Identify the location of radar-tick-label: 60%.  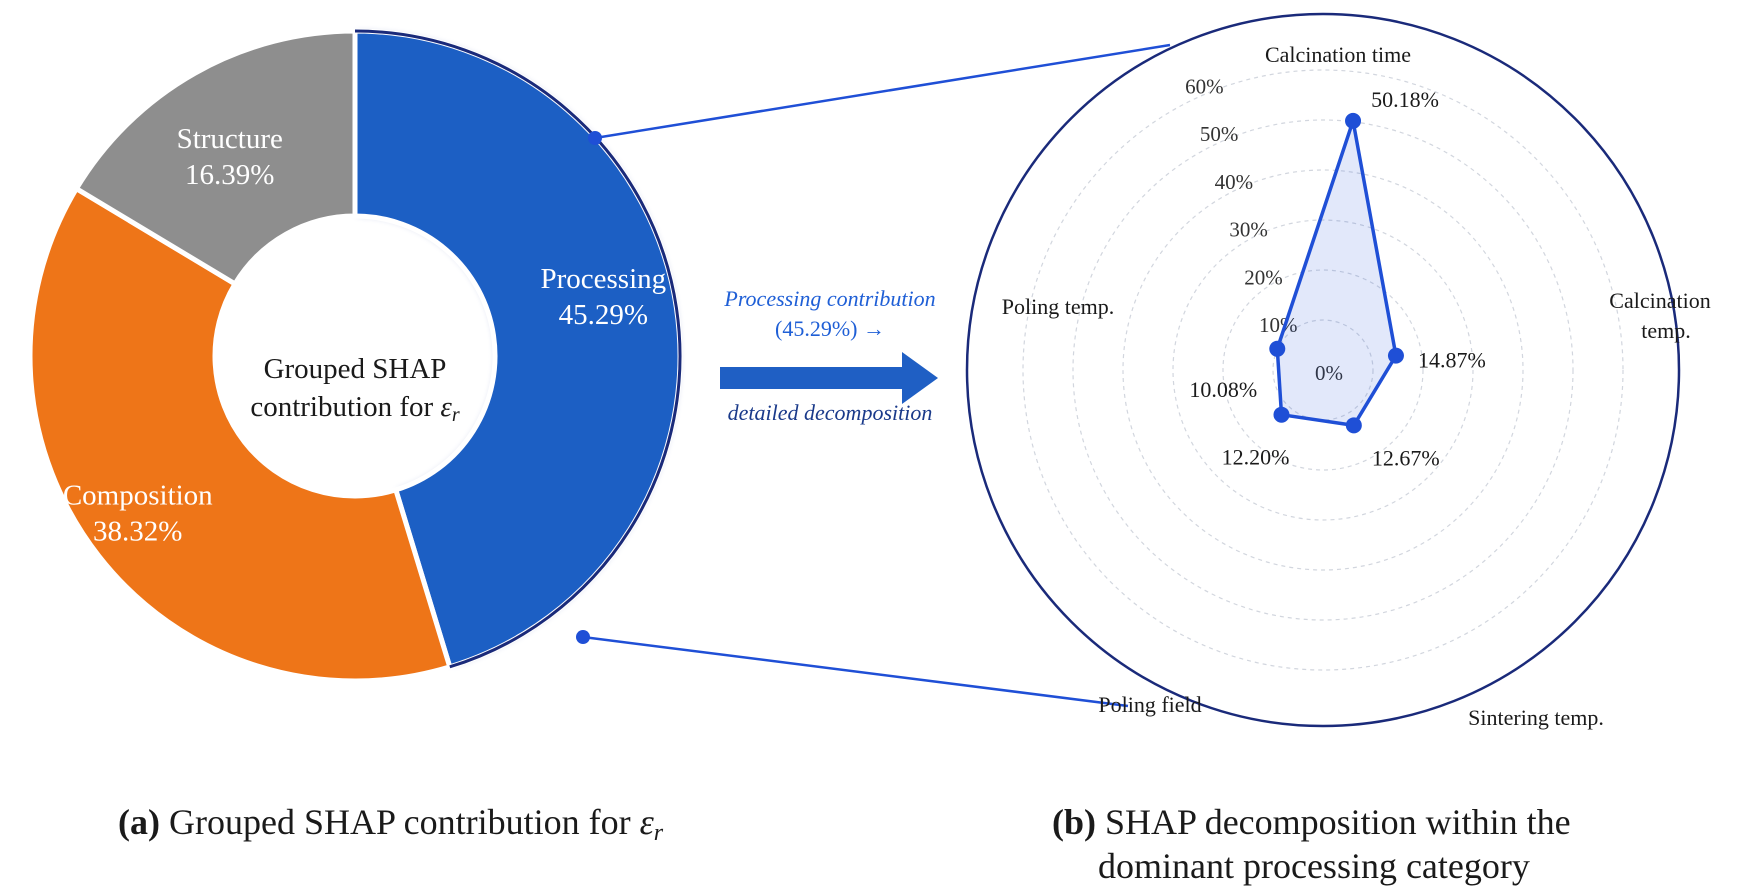
(1204, 86).